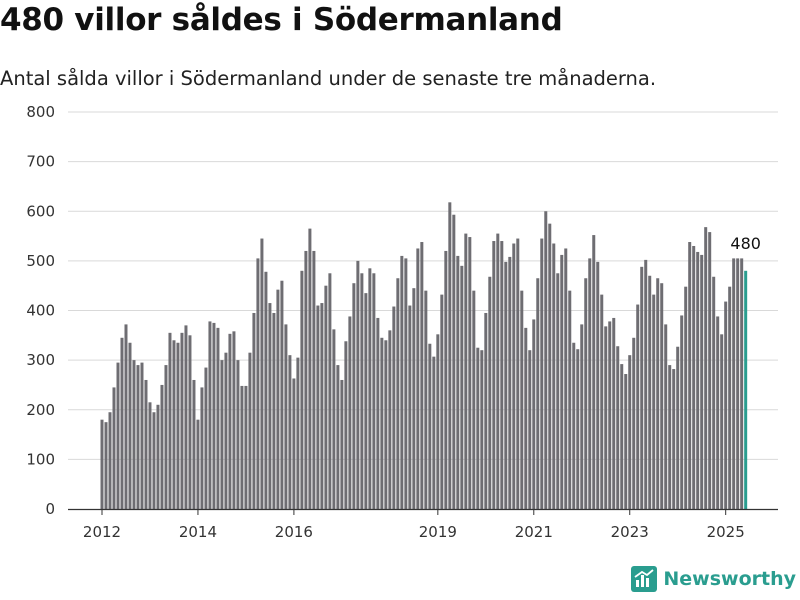 This screenshot has height=600, width=800. I want to click on x-tick-label: 2021, so click(534, 532).